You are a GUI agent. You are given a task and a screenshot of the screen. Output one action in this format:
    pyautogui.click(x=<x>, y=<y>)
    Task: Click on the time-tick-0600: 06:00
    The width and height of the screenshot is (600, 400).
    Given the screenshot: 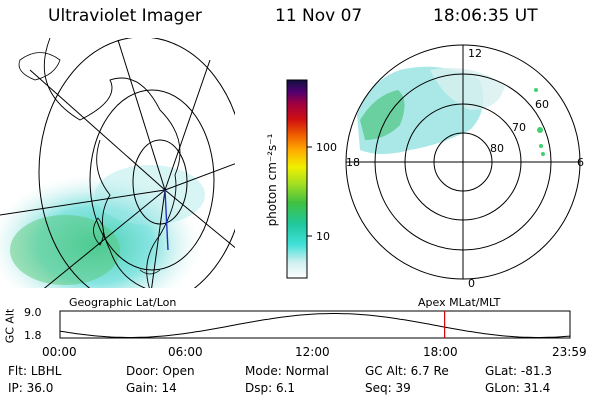 What is the action you would take?
    pyautogui.click(x=185, y=352)
    